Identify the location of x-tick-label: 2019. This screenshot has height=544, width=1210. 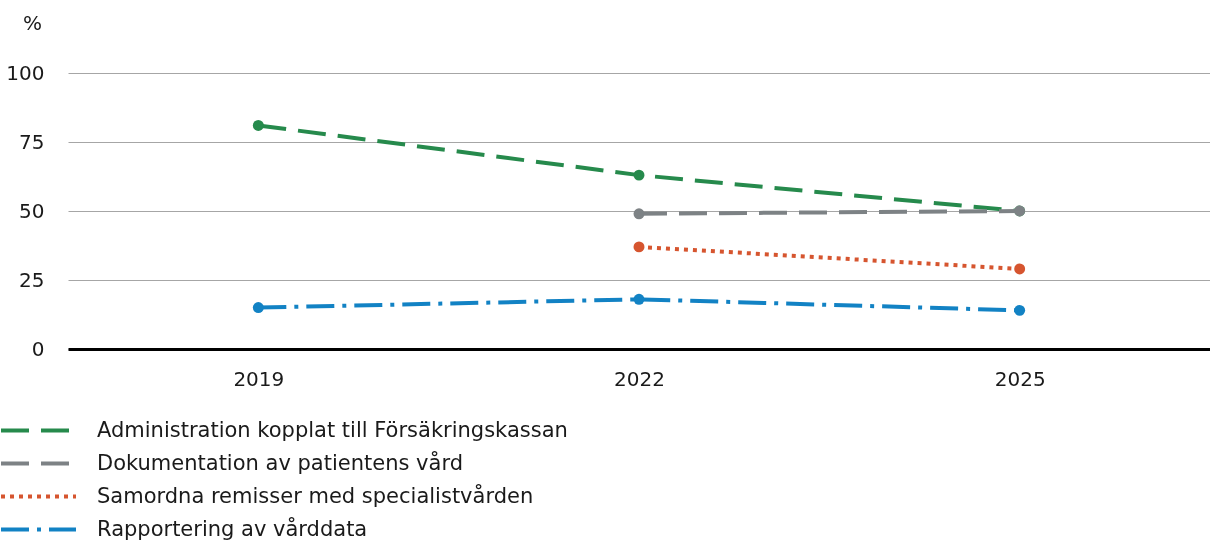
(259, 378).